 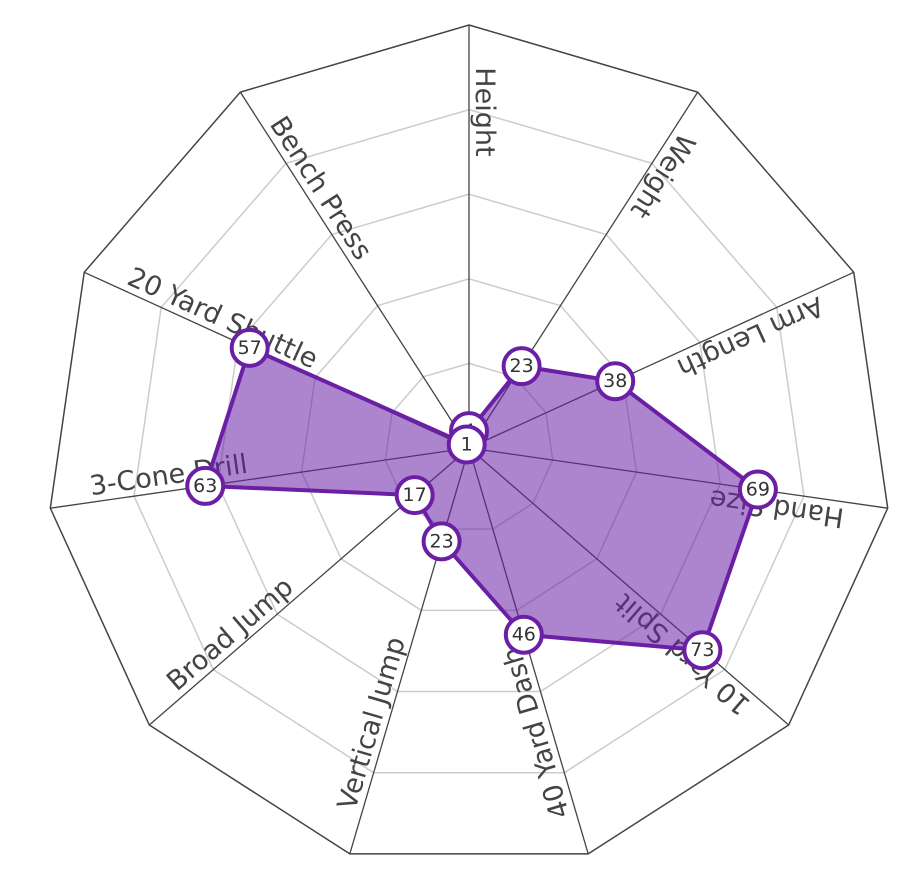 What do you see at coordinates (354, 270) in the screenshot?
I see `spoke` at bounding box center [354, 270].